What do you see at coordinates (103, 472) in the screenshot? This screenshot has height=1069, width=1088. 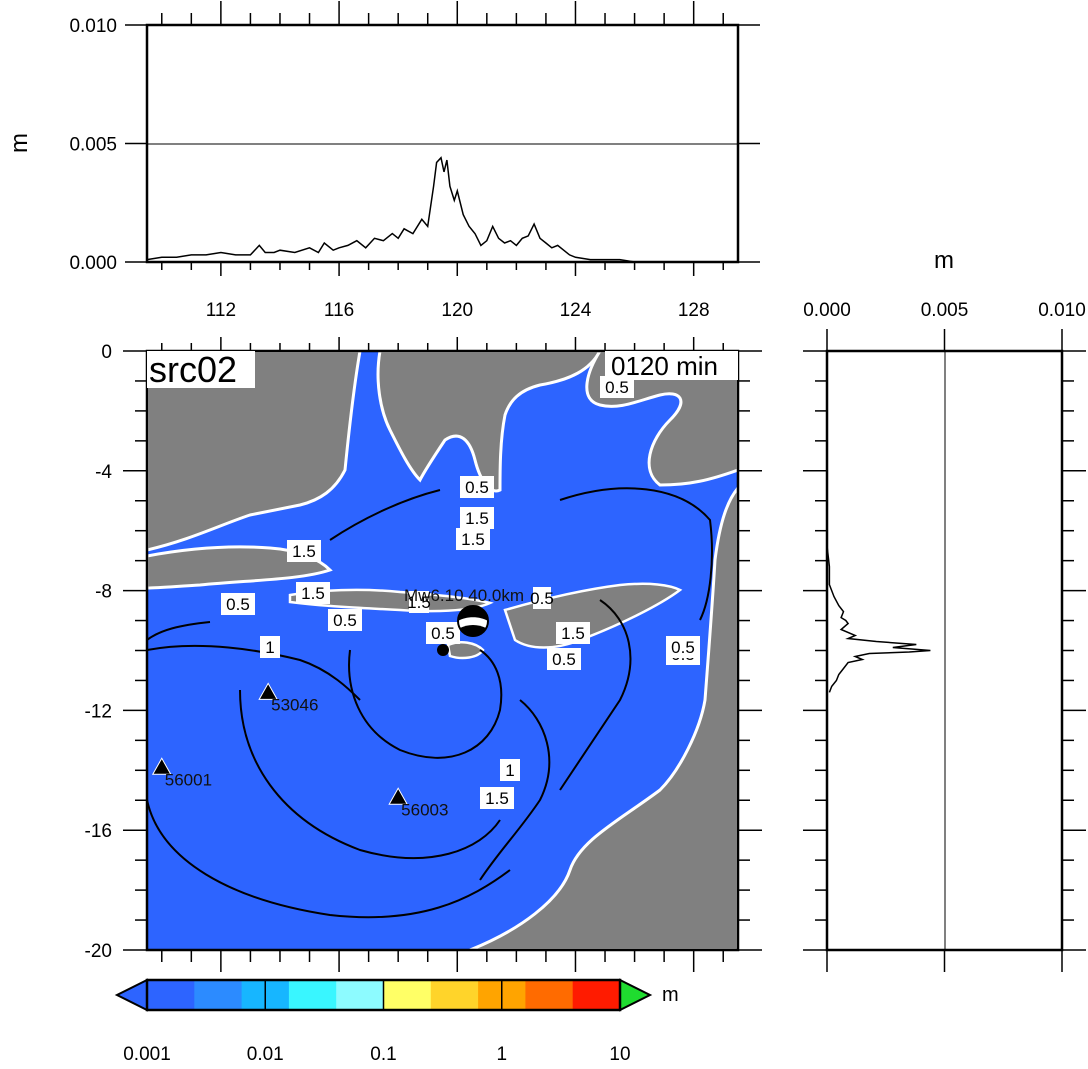 I see `map-y-tick-label: -4` at bounding box center [103, 472].